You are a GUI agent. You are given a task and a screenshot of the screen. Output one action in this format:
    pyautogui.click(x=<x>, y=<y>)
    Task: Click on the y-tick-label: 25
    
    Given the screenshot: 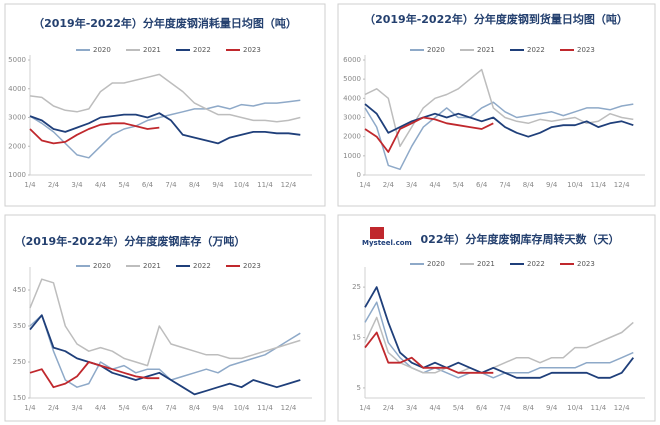 What is the action you would take?
    pyautogui.click(x=356, y=287)
    